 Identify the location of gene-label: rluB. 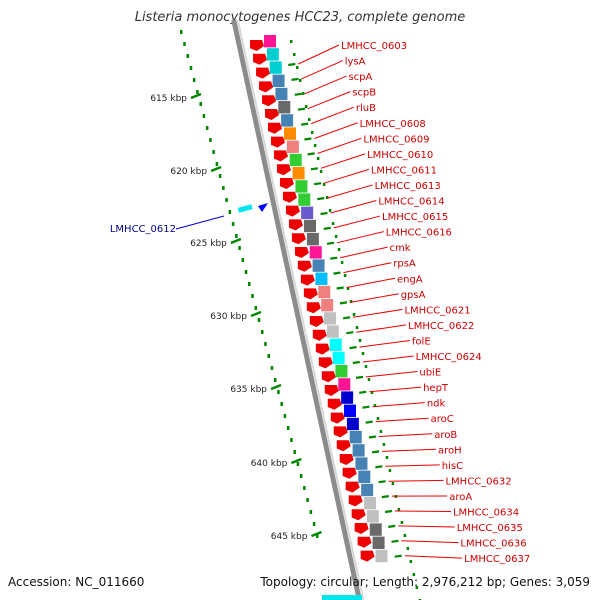
(366, 108).